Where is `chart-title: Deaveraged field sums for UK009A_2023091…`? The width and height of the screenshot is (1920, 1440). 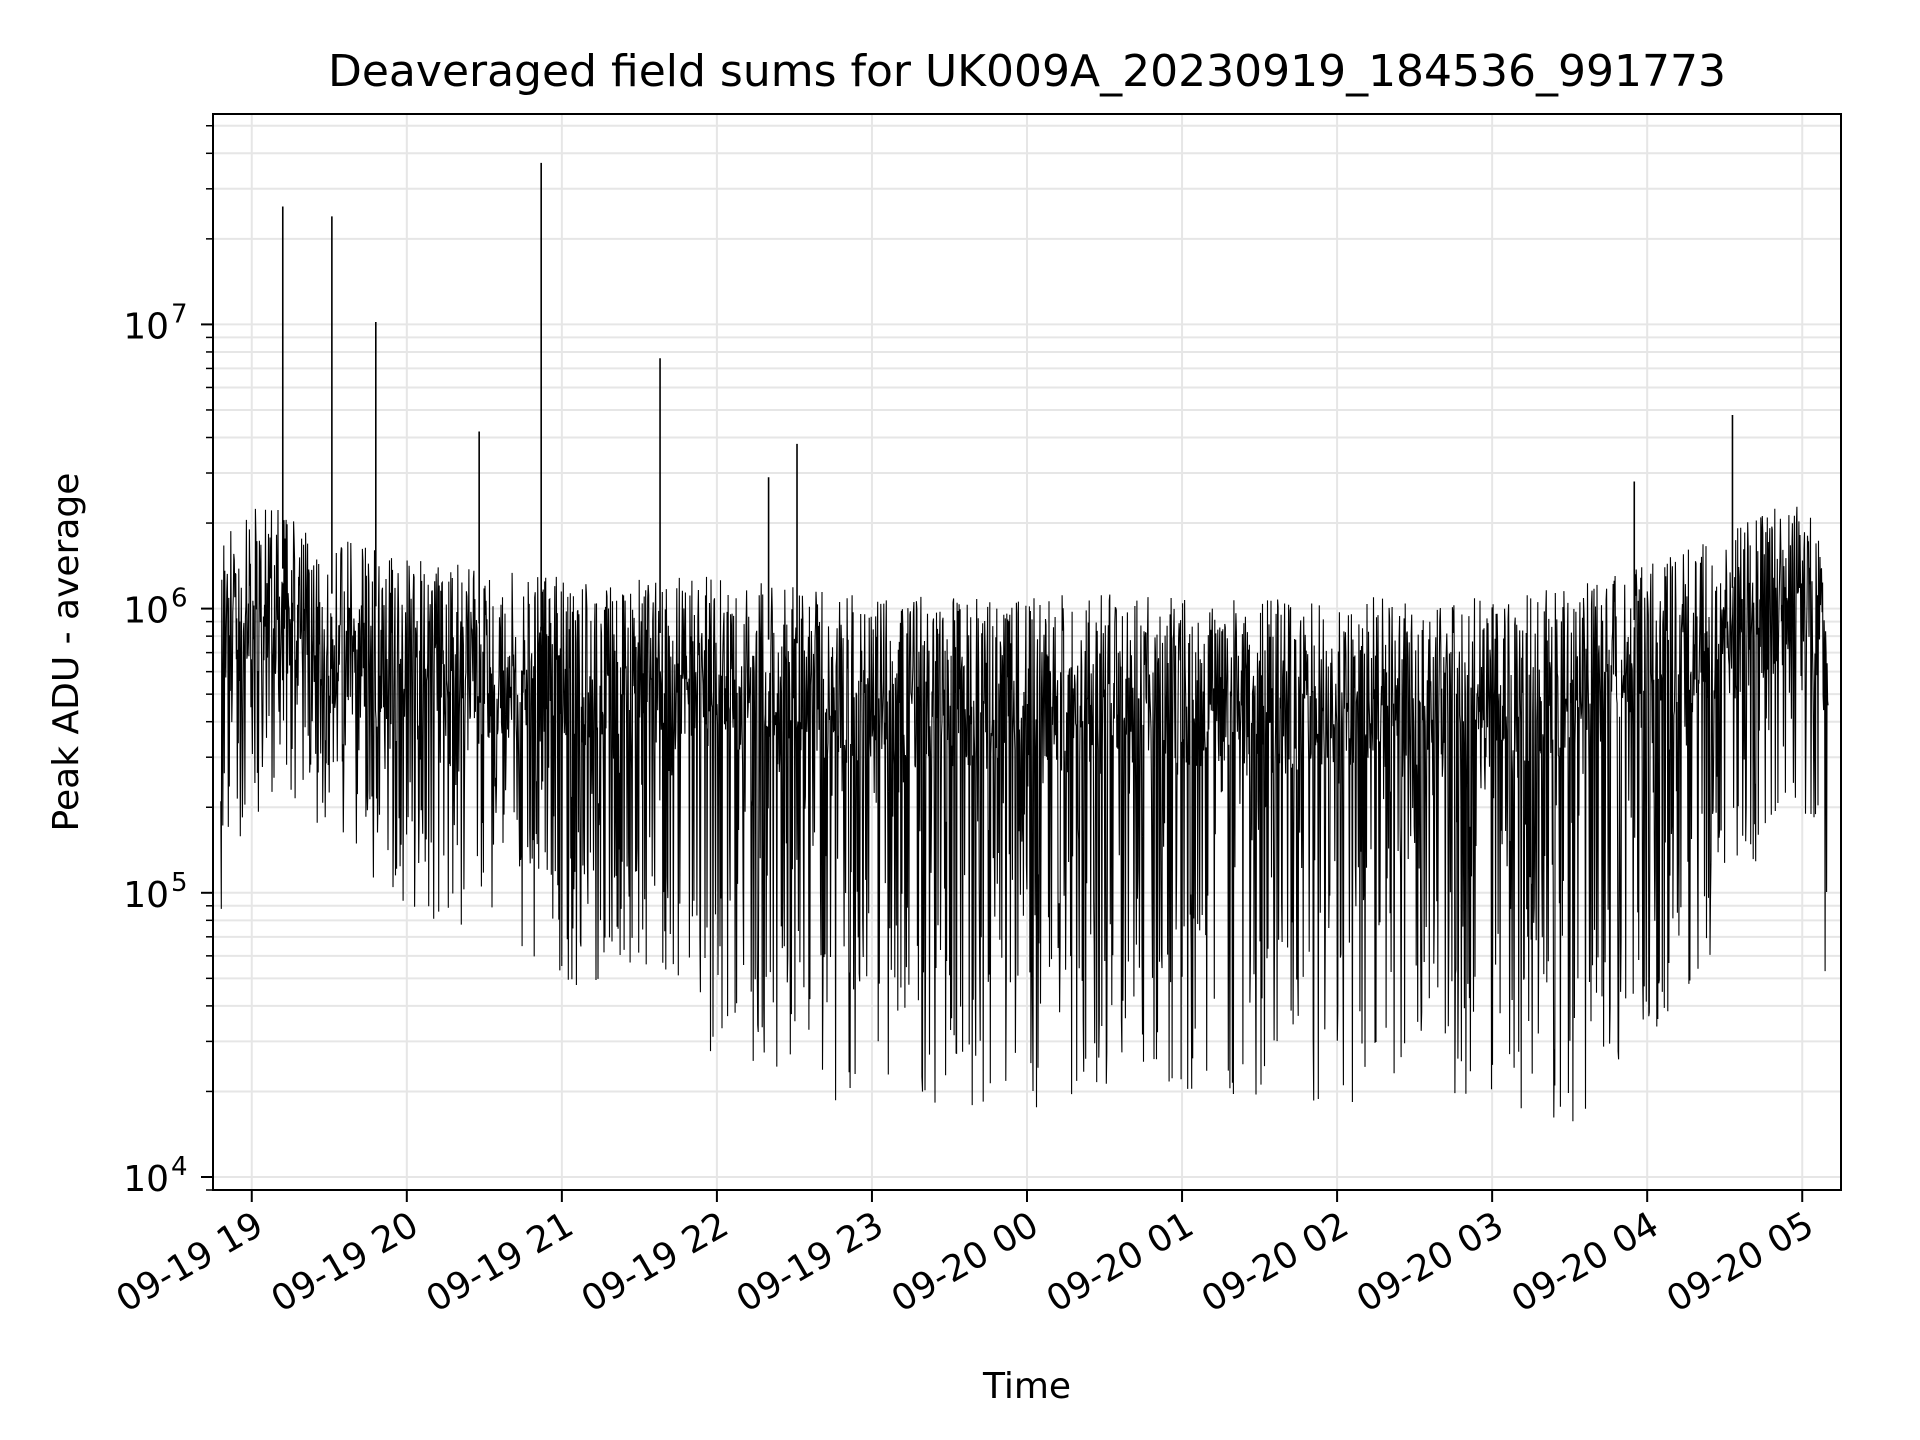 chart-title: Deaveraged field sums for UK009A_2023091… is located at coordinates (1027, 71).